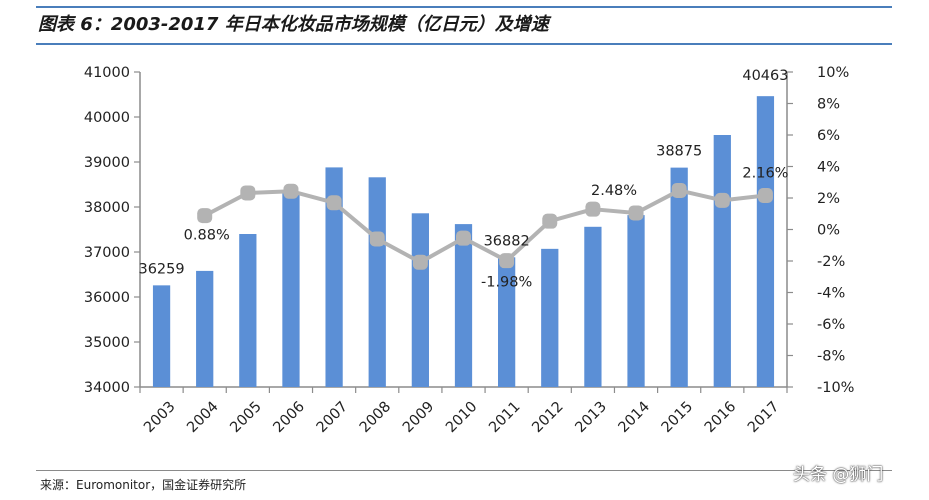  What do you see at coordinates (833, 73) in the screenshot?
I see `right-axis-tick-label: 10%` at bounding box center [833, 73].